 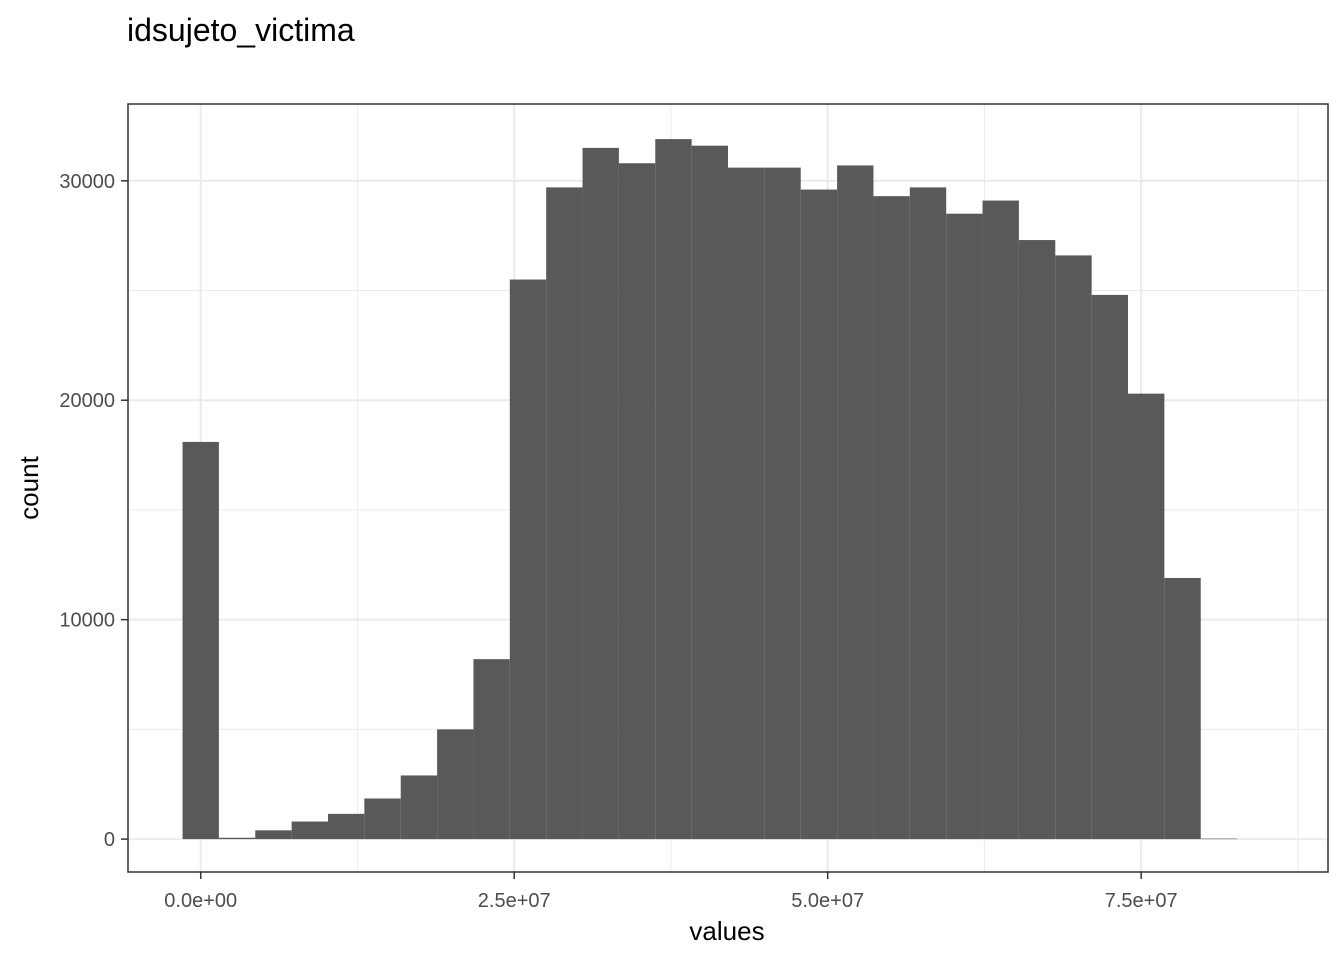 What do you see at coordinates (827, 901) in the screenshot?
I see `x-tick-label: 5.0e+07` at bounding box center [827, 901].